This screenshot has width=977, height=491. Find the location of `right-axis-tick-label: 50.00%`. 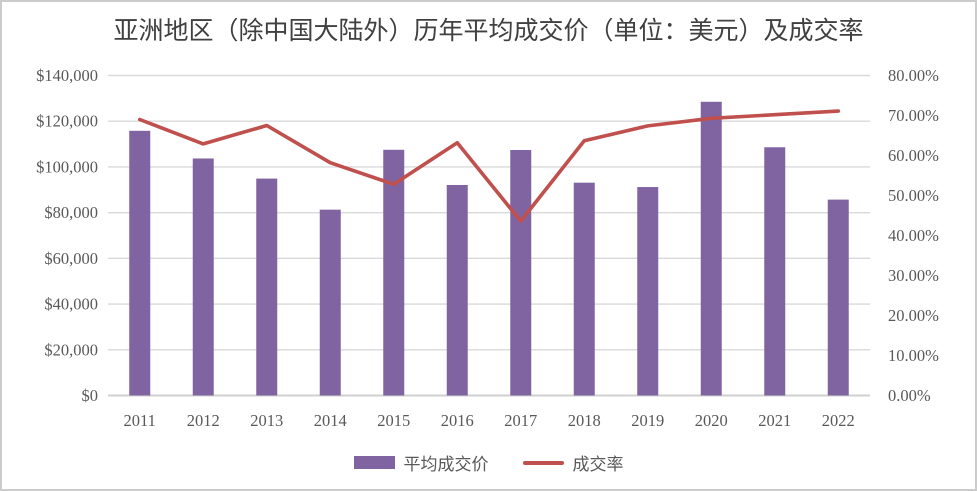

right-axis-tick-label: 50.00% is located at coordinates (913, 195).